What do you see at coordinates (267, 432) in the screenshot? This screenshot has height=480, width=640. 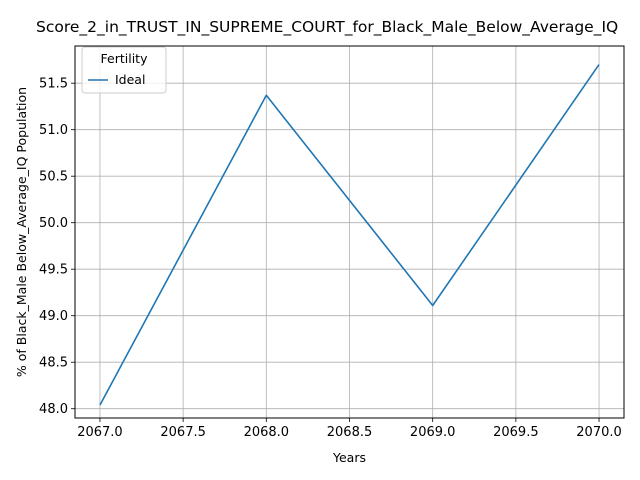 I see `x-tick-label: 2068.0` at bounding box center [267, 432].